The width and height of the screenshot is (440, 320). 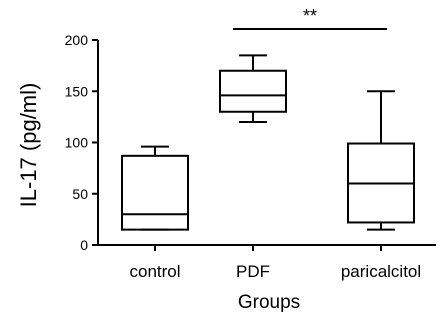 I want to click on x-tick-label-control: control, so click(x=154, y=271).